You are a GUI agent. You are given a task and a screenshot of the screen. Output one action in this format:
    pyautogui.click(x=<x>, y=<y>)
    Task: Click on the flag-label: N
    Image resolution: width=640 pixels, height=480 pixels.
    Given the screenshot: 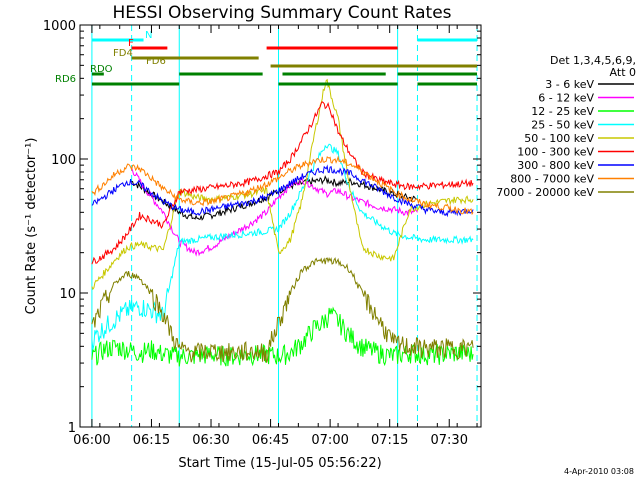 What is the action you would take?
    pyautogui.click(x=148, y=35)
    